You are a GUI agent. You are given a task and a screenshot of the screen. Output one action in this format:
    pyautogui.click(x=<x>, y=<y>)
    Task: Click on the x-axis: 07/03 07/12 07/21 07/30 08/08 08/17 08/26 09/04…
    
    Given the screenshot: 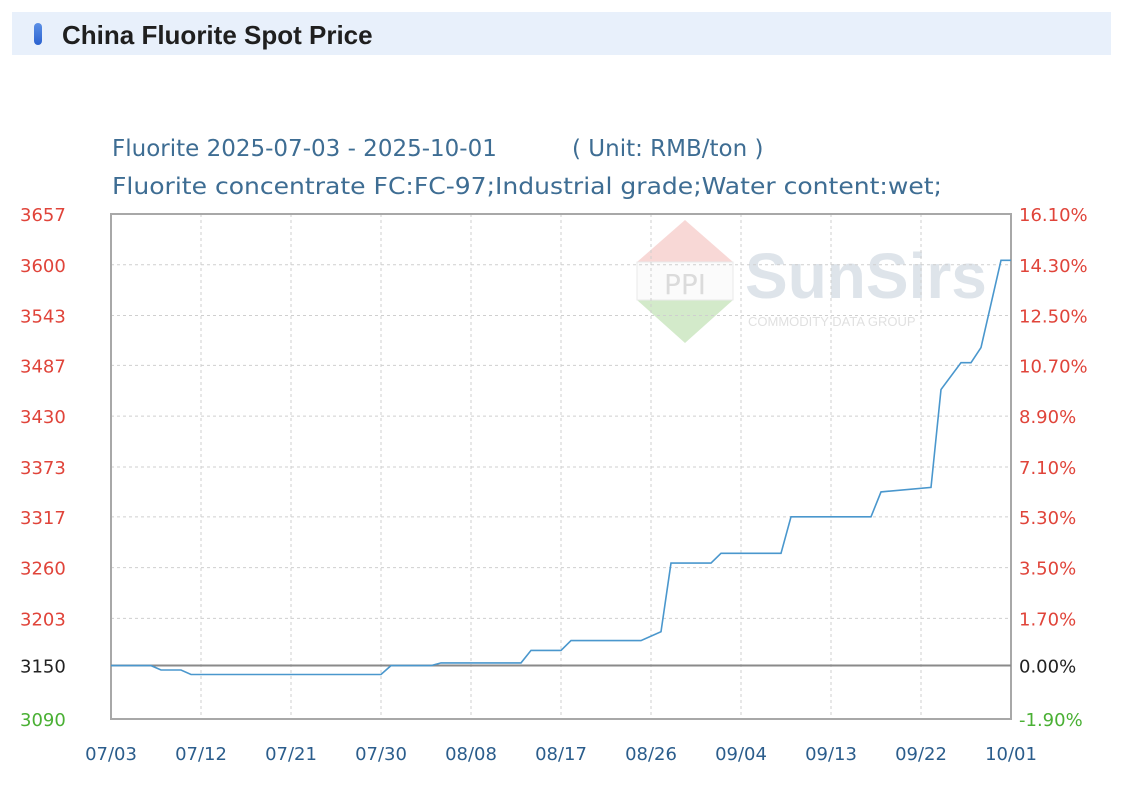 What is the action you would take?
    pyautogui.click(x=561, y=754)
    